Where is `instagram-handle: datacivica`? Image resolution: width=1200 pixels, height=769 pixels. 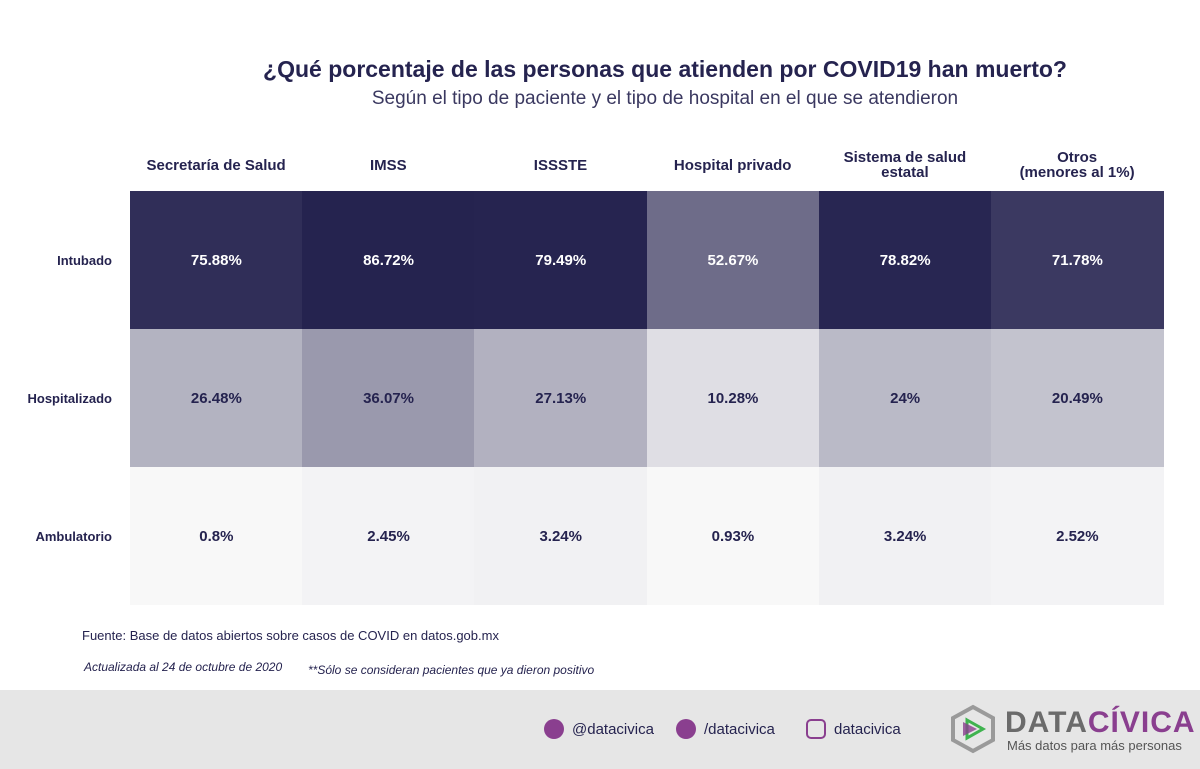 instagram-handle: datacivica is located at coordinates (867, 729).